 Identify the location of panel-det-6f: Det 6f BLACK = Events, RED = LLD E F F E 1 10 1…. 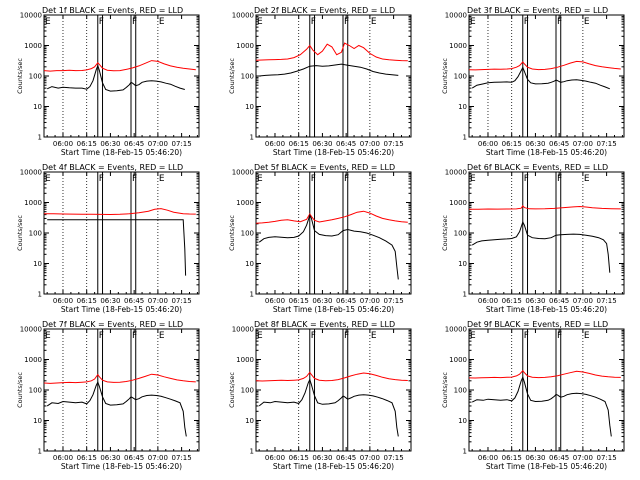
(533, 238).